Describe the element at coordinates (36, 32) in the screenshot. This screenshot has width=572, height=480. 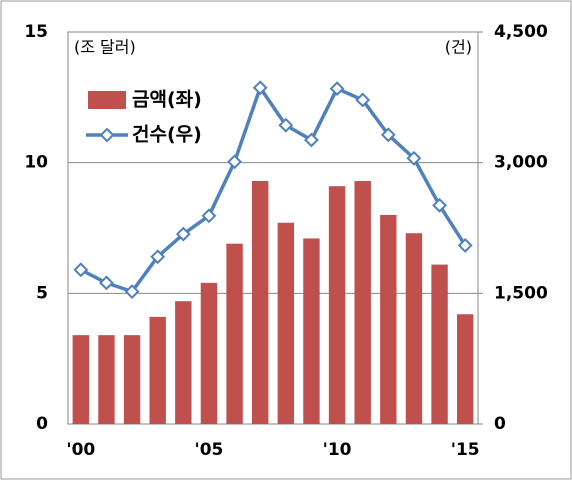
I see `y-tick-label: 15` at that location.